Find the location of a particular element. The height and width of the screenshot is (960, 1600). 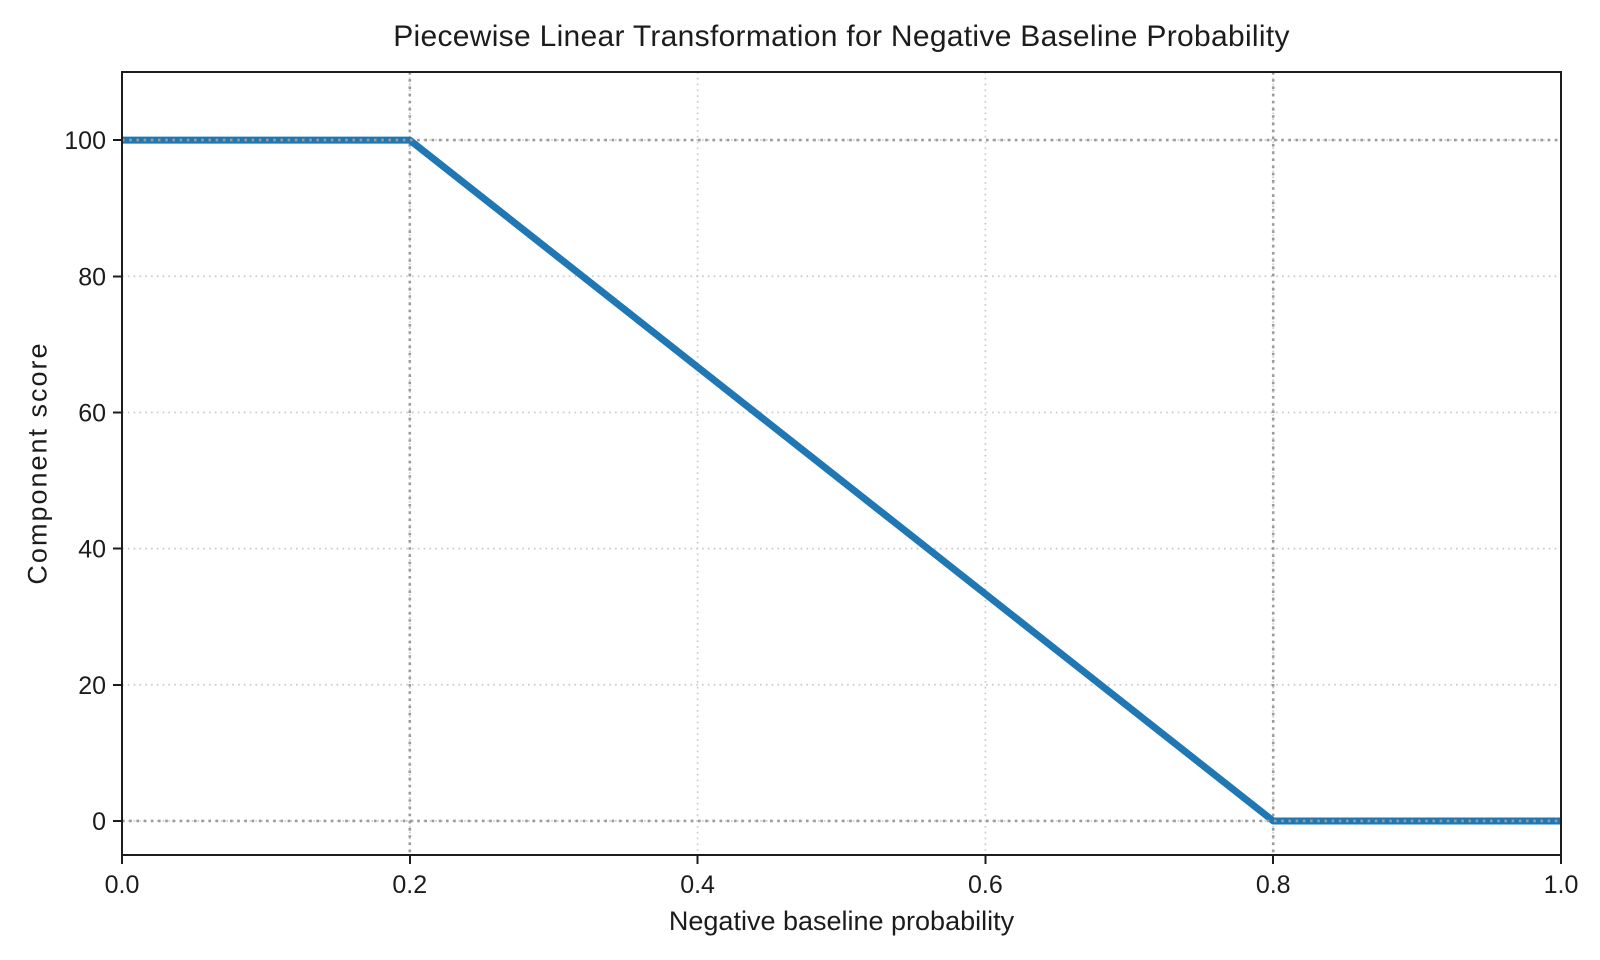

x-tick-label-0.2: 0.2 is located at coordinates (409, 885).